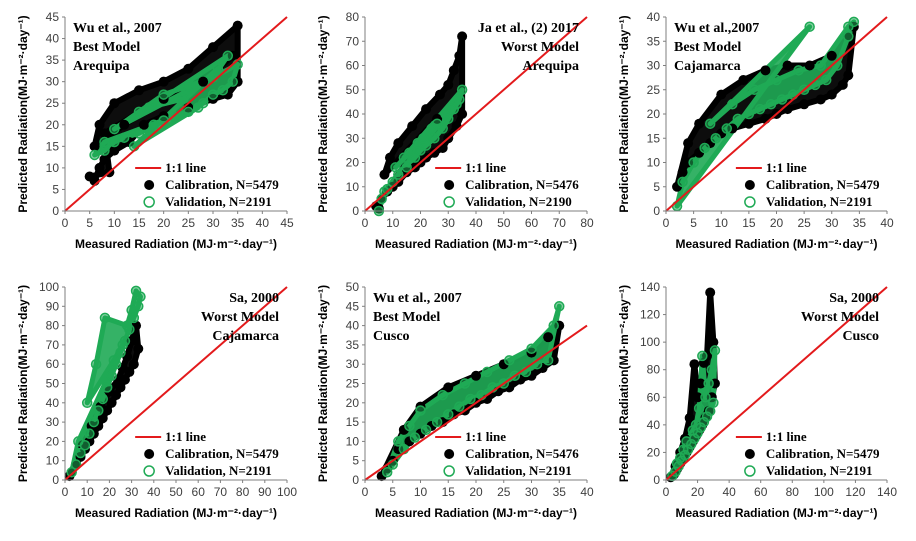 The image size is (916, 541). Describe the element at coordinates (53, 125) in the screenshot. I see `y-tick-label: 20` at that location.